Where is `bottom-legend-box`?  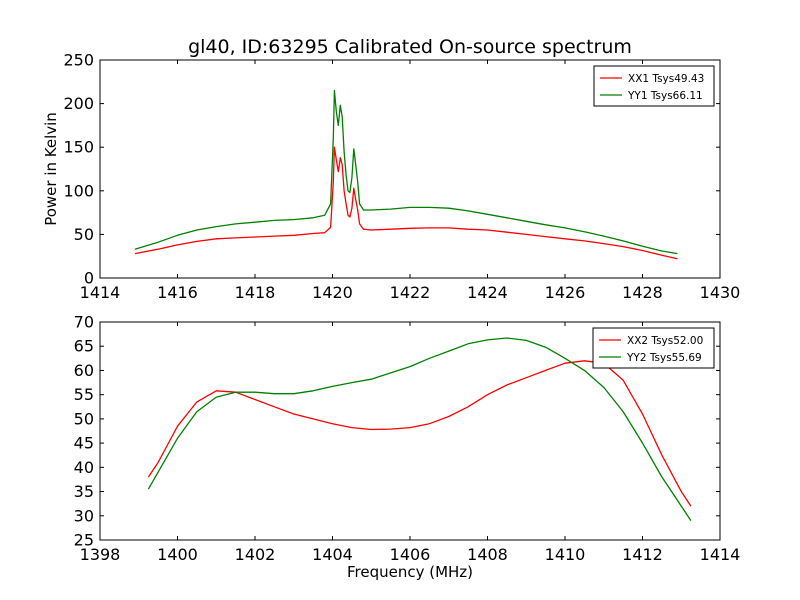 bottom-legend-box is located at coordinates (653, 348).